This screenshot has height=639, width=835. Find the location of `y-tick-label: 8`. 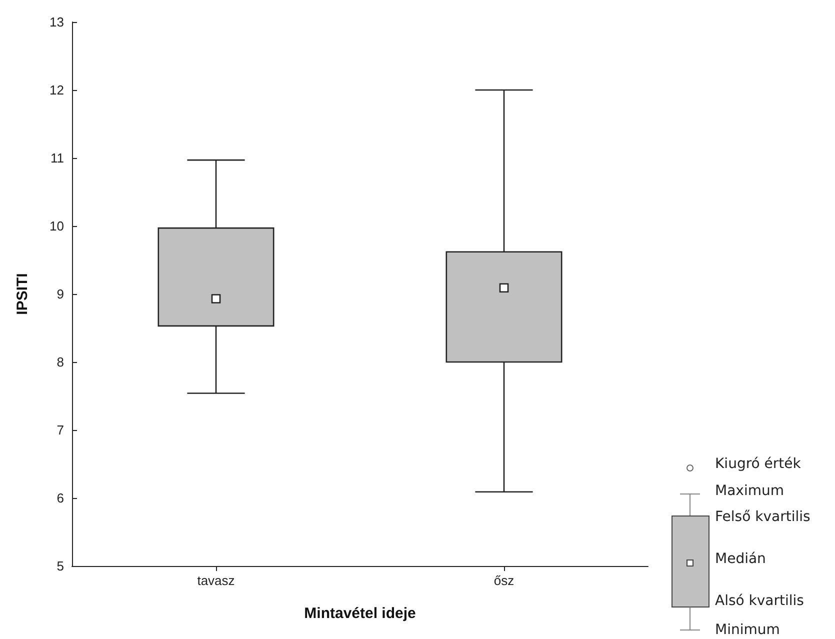

y-tick-label: 8 is located at coordinates (60, 362).